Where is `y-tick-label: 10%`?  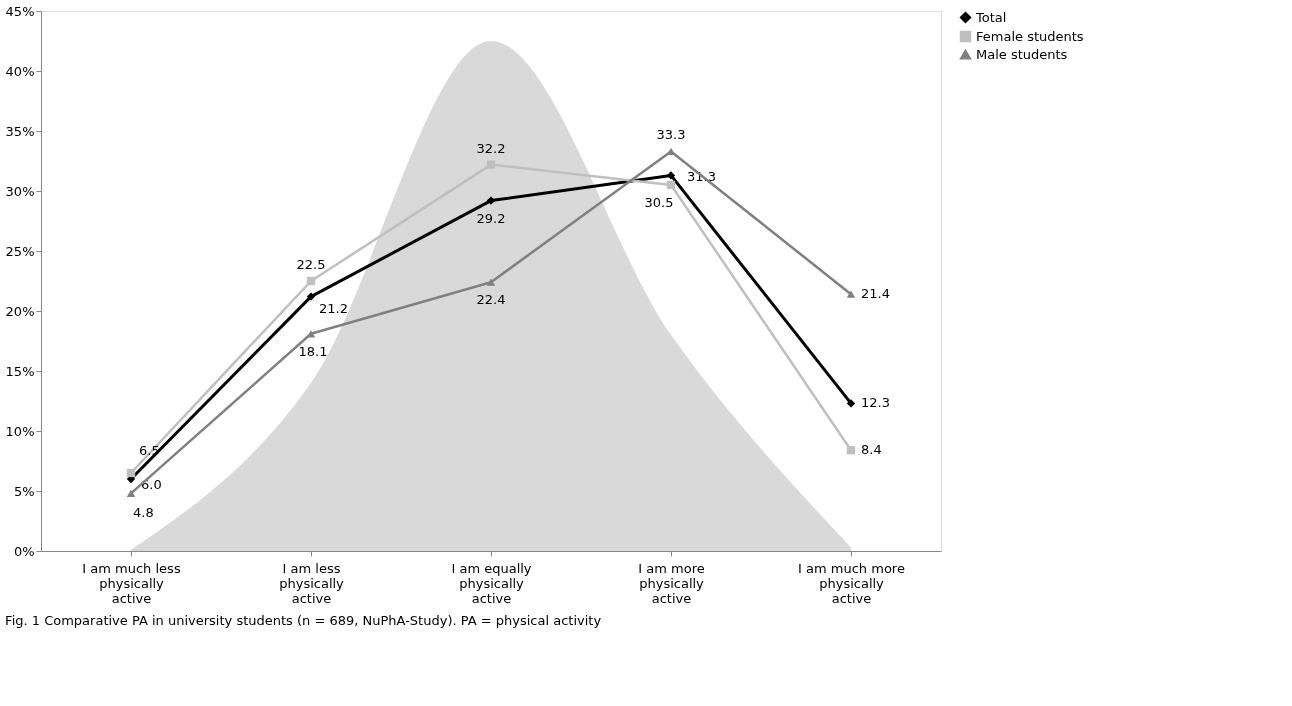
y-tick-label: 10% is located at coordinates (20, 431).